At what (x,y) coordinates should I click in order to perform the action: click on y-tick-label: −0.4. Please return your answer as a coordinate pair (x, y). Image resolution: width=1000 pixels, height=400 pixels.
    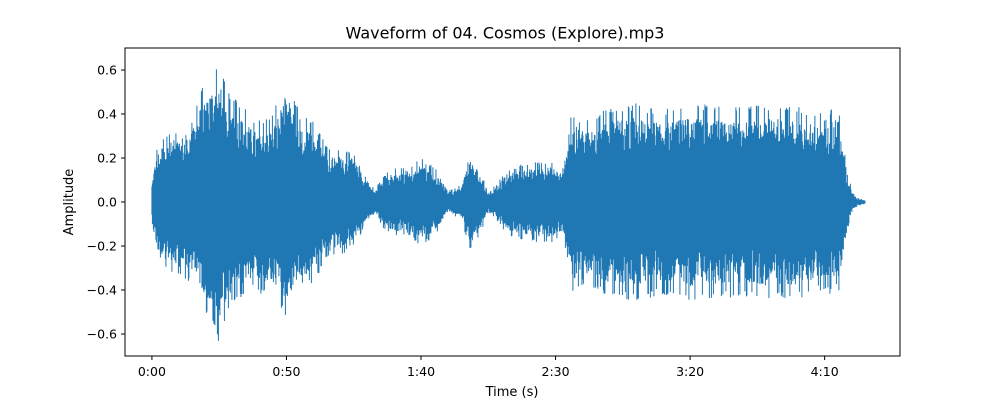
    Looking at the image, I should click on (102, 290).